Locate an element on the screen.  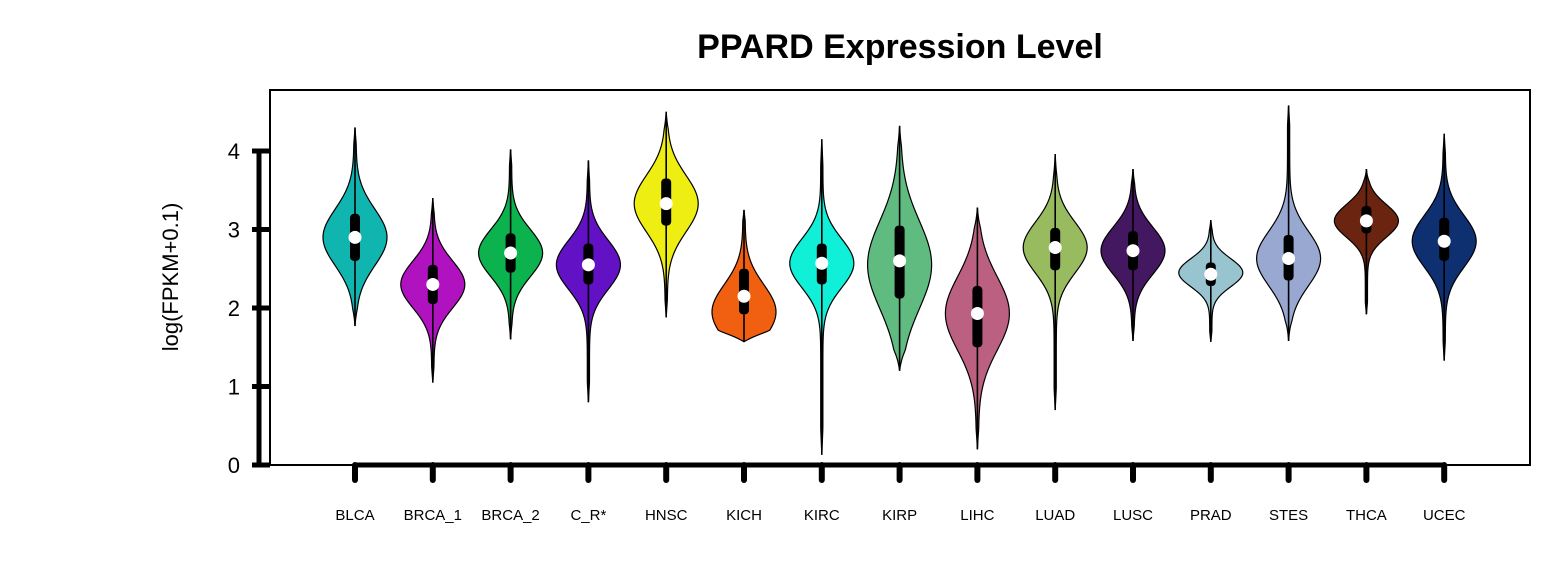
x-tick-label: PRAD is located at coordinates (1211, 515).